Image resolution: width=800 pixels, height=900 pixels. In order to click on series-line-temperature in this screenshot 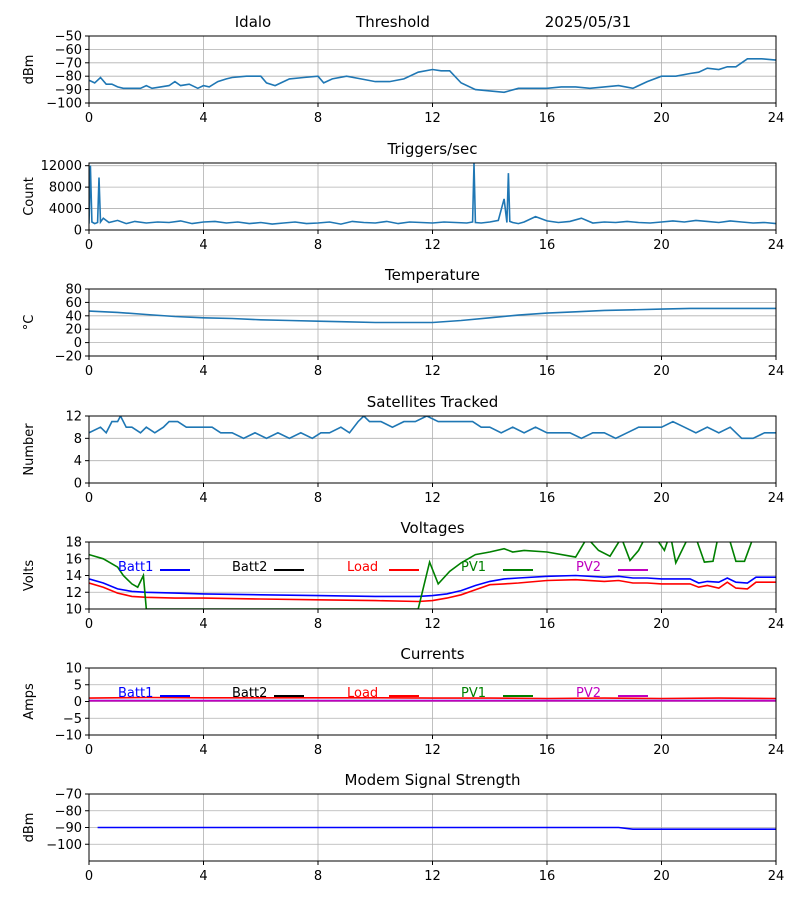, I will do `click(432, 315)`.